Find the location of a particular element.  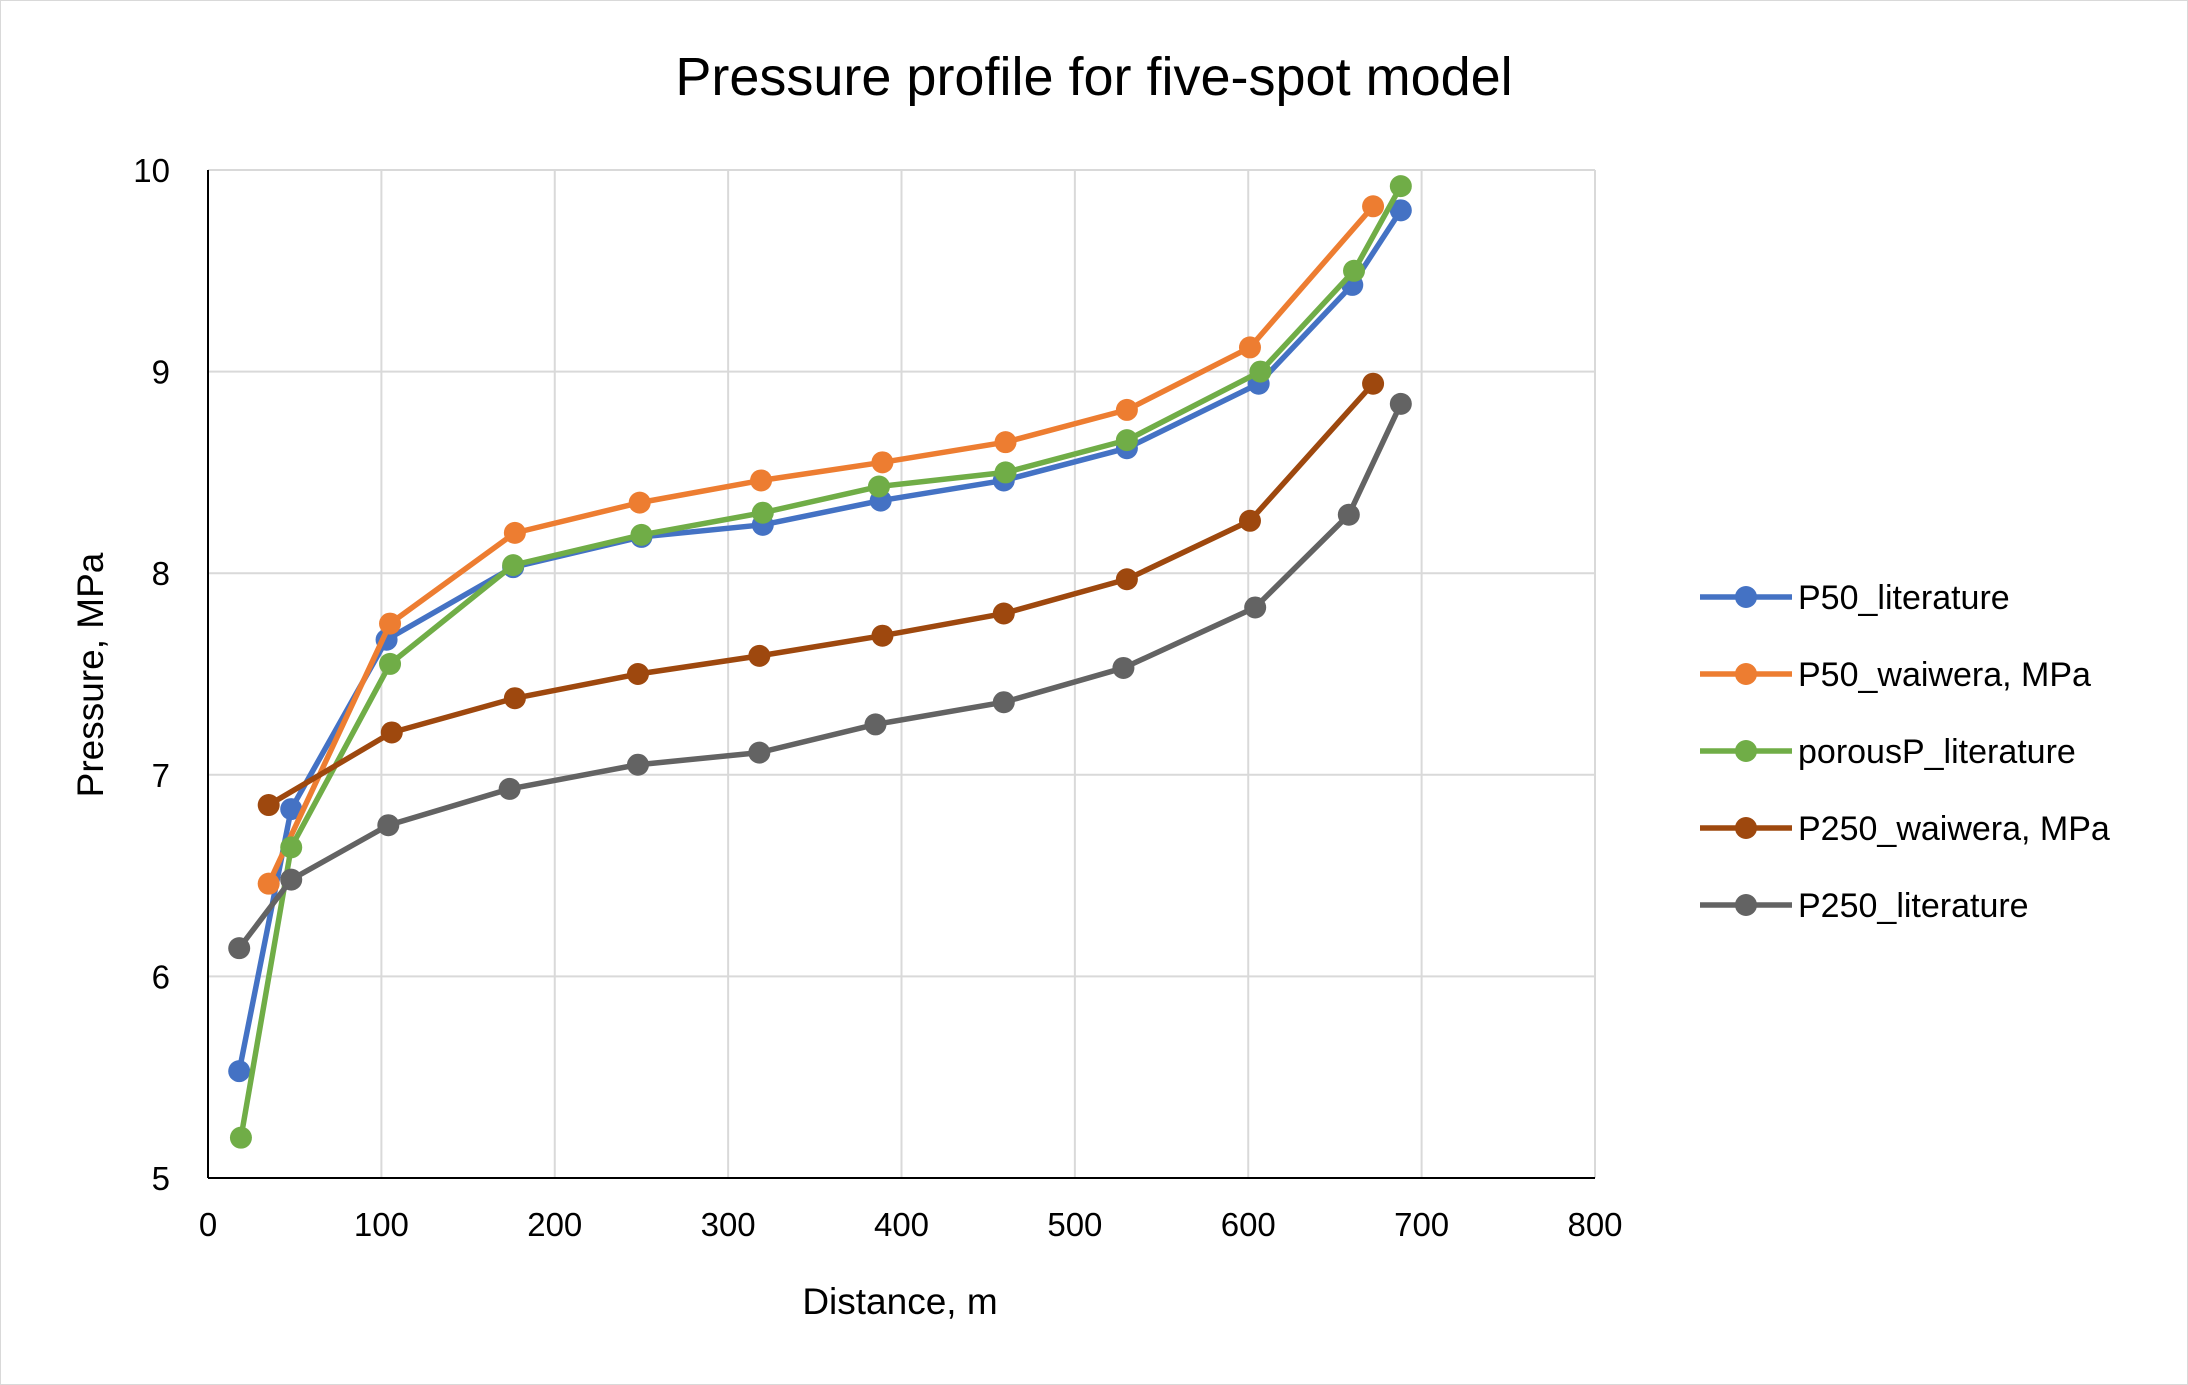

x-tick-label: 700 is located at coordinates (1421, 1224).